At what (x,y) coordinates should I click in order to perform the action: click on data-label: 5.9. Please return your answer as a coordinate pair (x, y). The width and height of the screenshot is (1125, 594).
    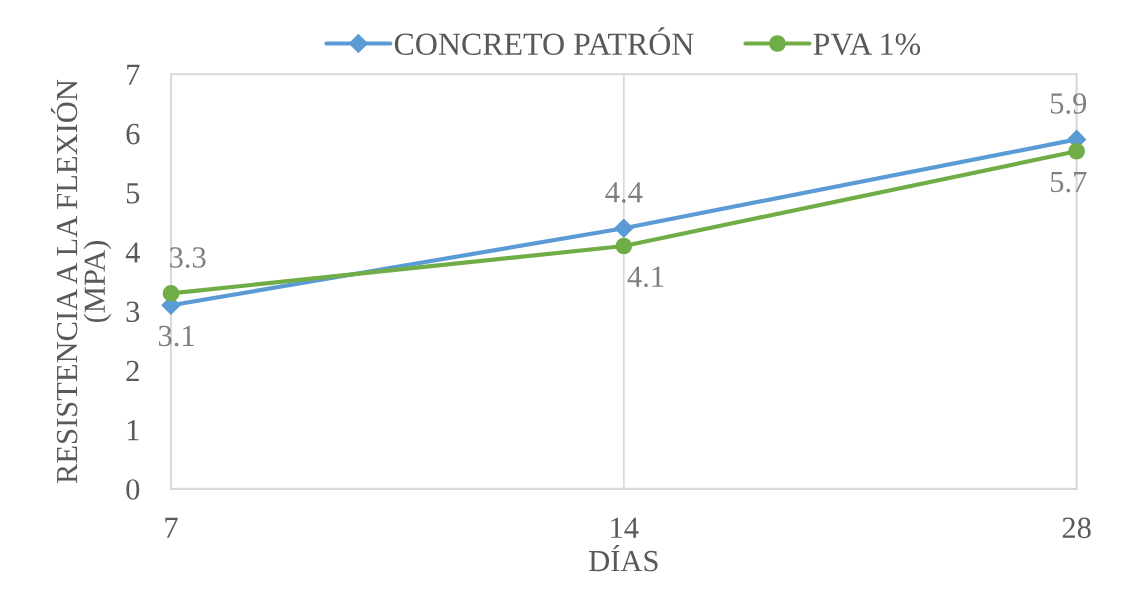
    Looking at the image, I should click on (1068, 103).